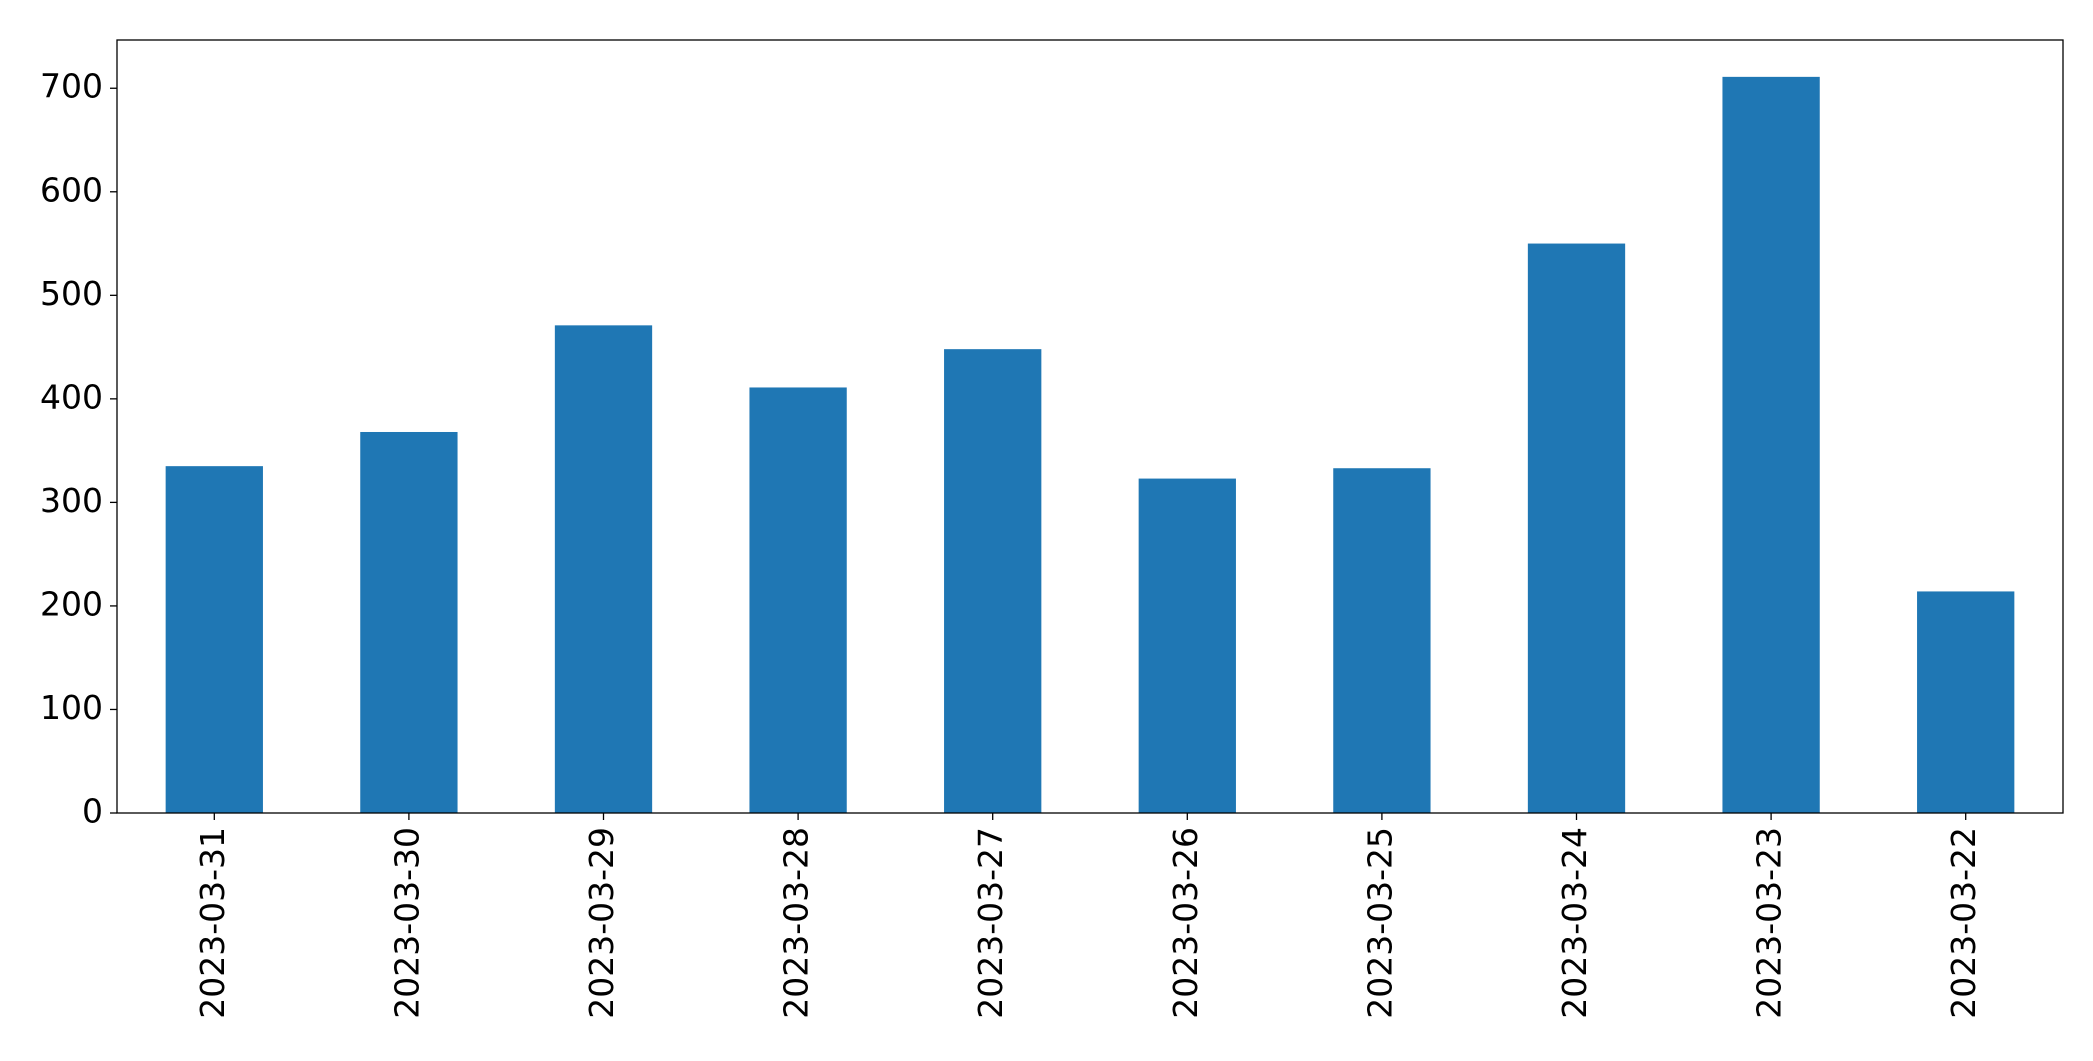 The height and width of the screenshot is (1061, 2093). What do you see at coordinates (71, 189) in the screenshot?
I see `y-tick-label: 600` at bounding box center [71, 189].